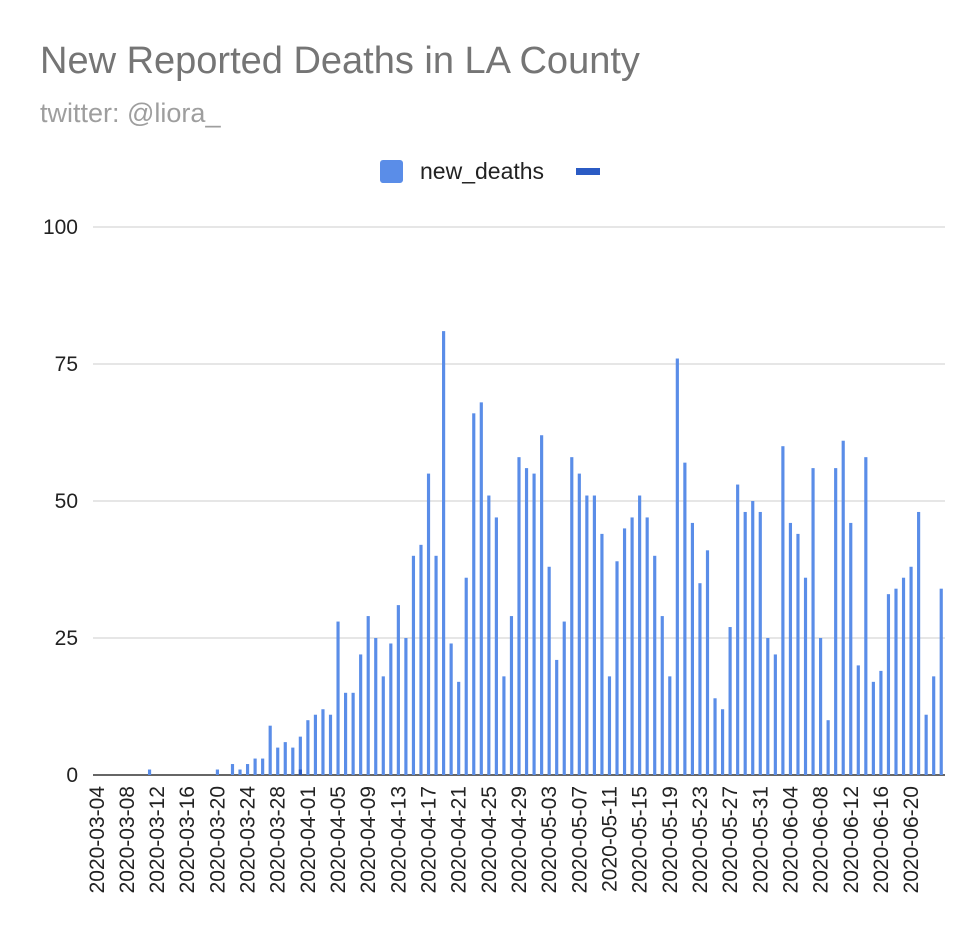  What do you see at coordinates (519, 839) in the screenshot?
I see `x-tick-label: 2020-04-29` at bounding box center [519, 839].